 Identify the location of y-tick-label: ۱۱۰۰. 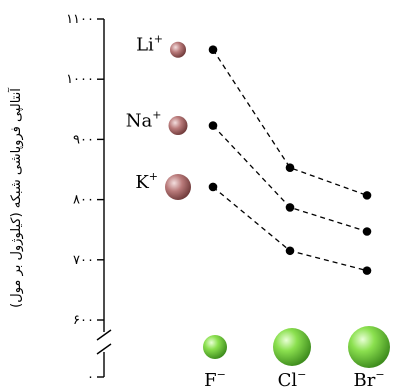
(80, 19).